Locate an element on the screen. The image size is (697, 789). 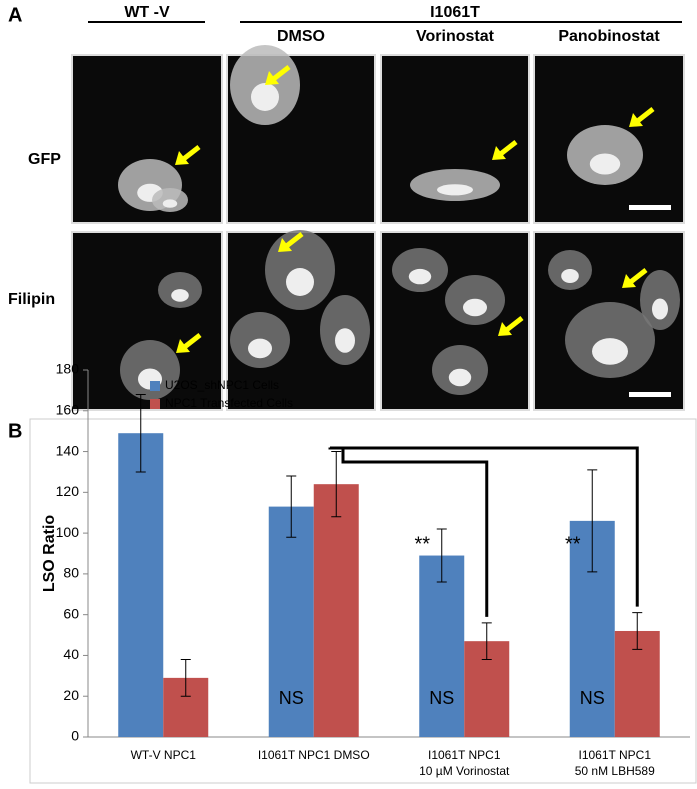
group-label: WT -V is located at coordinates (147, 12).